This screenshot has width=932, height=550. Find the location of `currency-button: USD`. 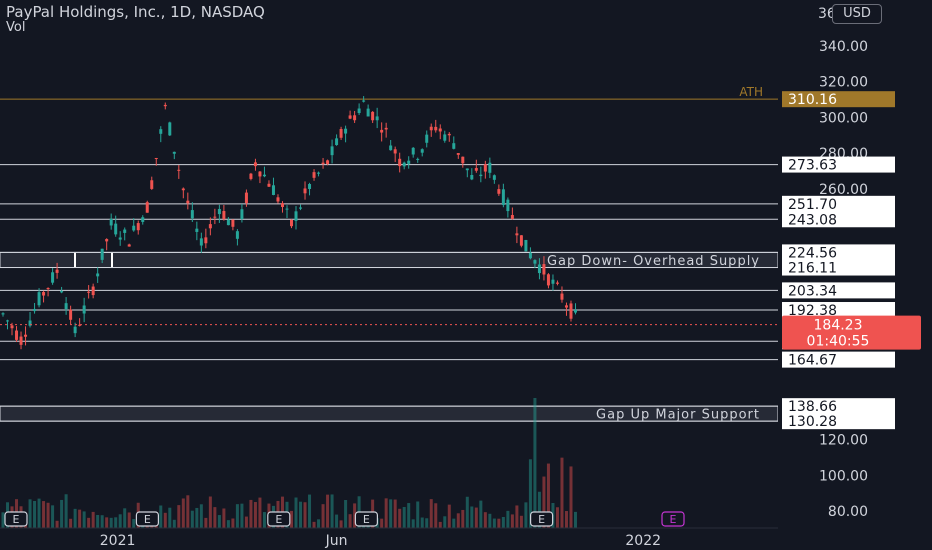

currency-button: USD is located at coordinates (857, 14).